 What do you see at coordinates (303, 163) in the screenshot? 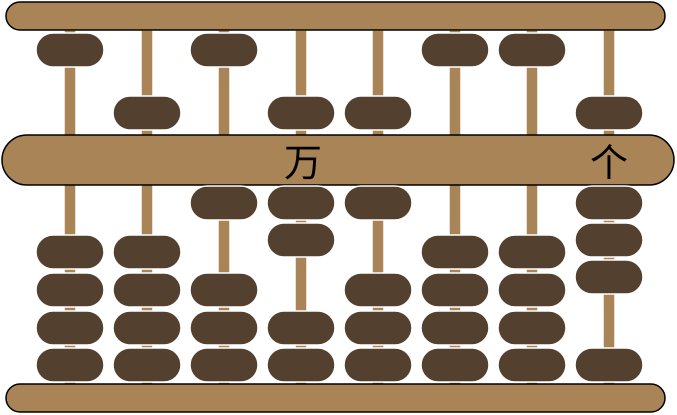
I see `place-label-wan: 万` at bounding box center [303, 163].